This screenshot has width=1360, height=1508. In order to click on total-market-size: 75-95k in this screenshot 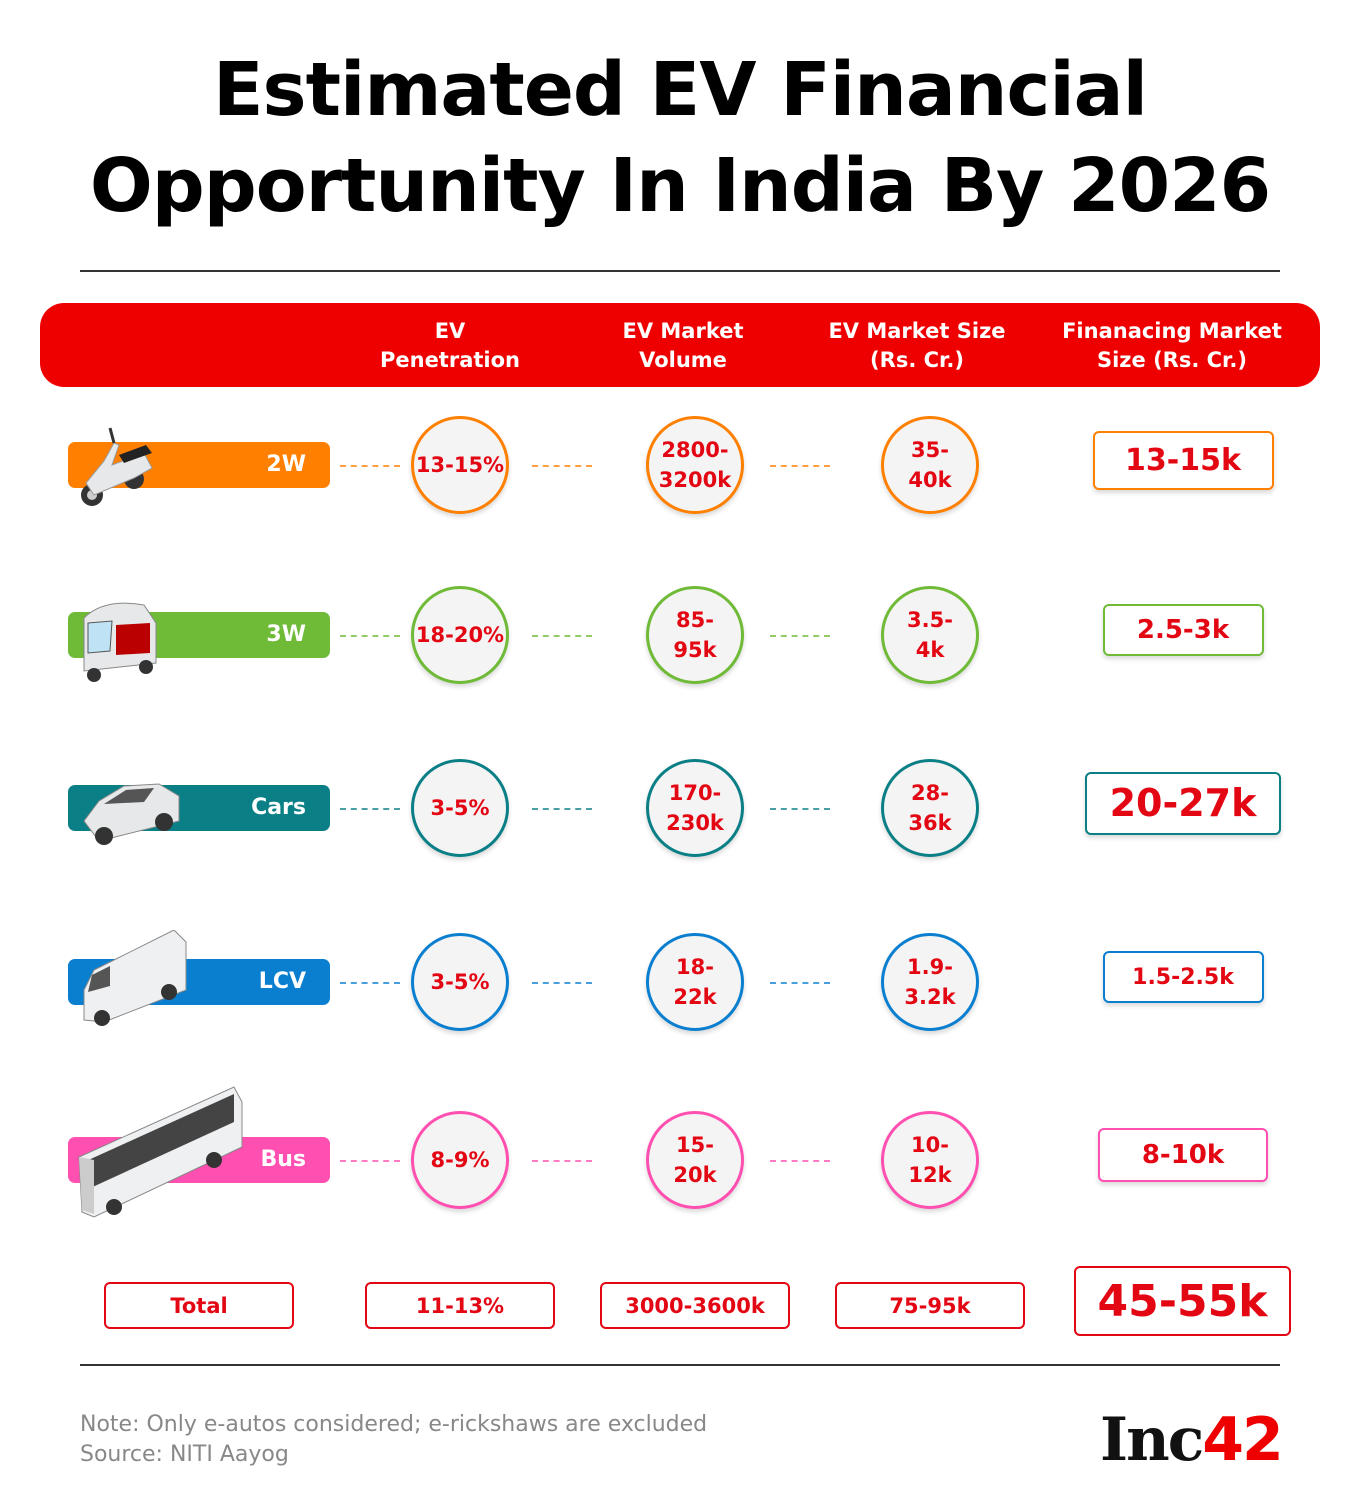, I will do `click(930, 1305)`.